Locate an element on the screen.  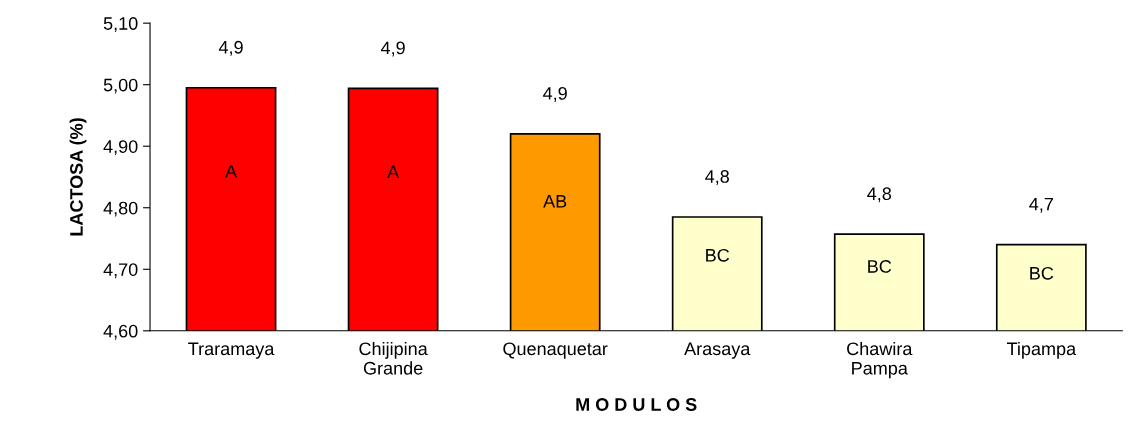
y-tick-label: 5,10 is located at coordinates (120, 25).